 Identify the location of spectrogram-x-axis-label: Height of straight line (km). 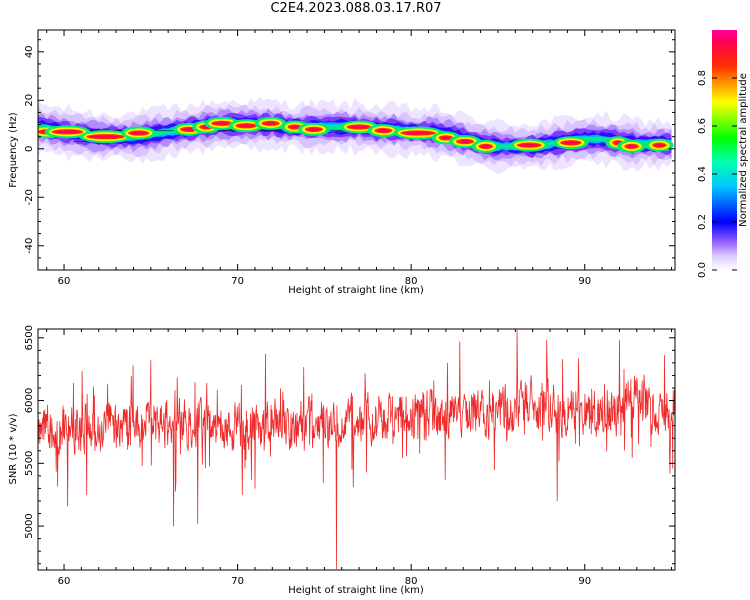
(356, 290).